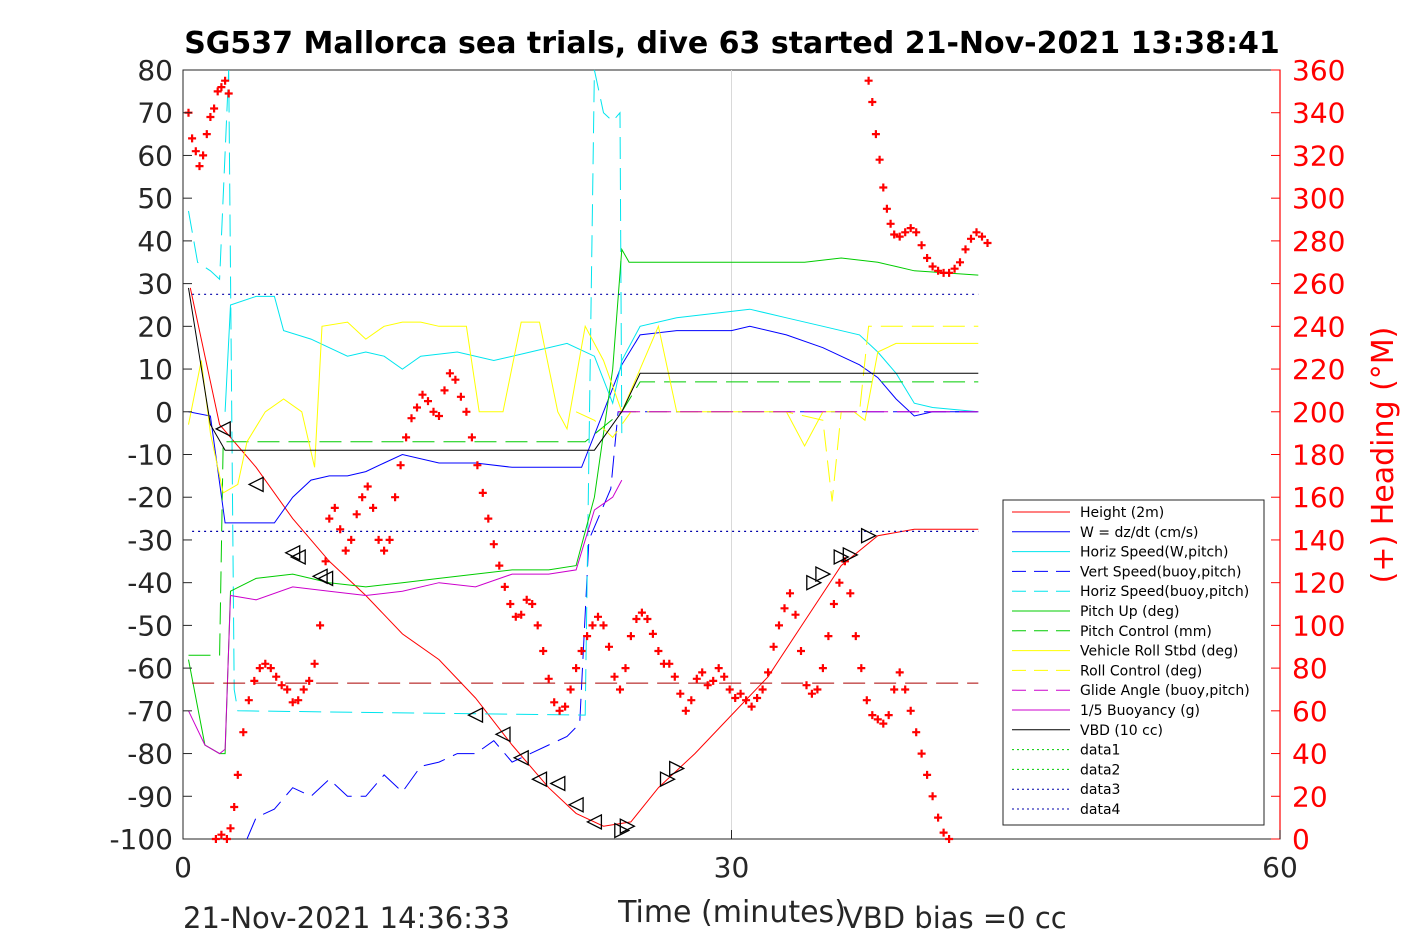  What do you see at coordinates (1154, 553) in the screenshot?
I see `legend-label: Horiz Speed(W,pitch)` at bounding box center [1154, 553].